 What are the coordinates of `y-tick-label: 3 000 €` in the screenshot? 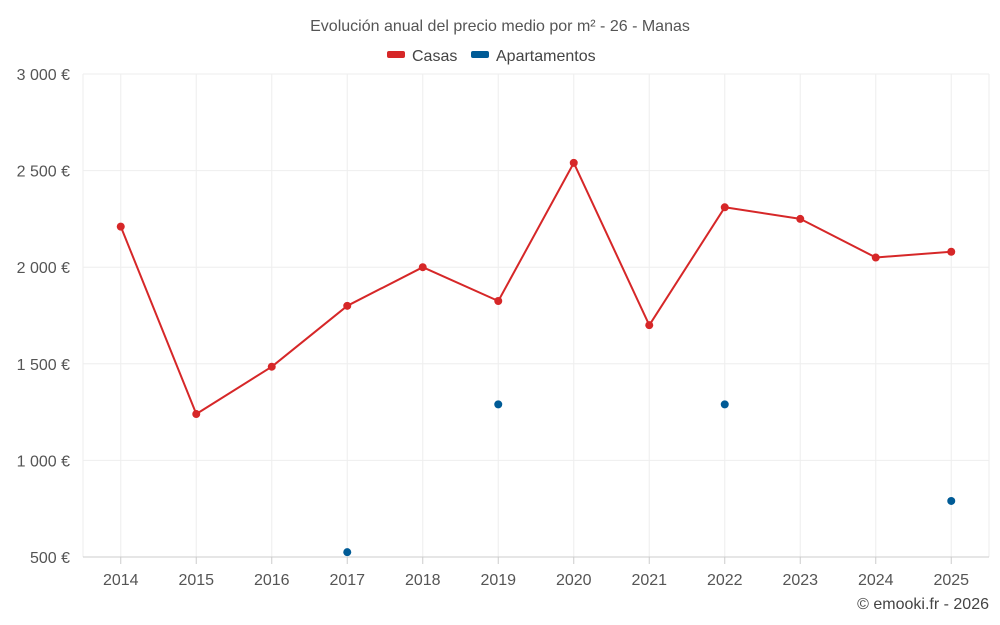 It's located at (43, 75).